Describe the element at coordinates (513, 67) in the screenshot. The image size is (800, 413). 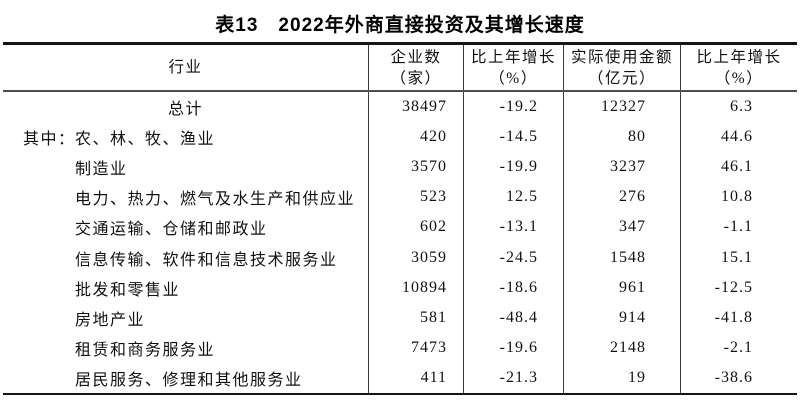
I see `header-growth1: 比上年增长 （%）` at that location.